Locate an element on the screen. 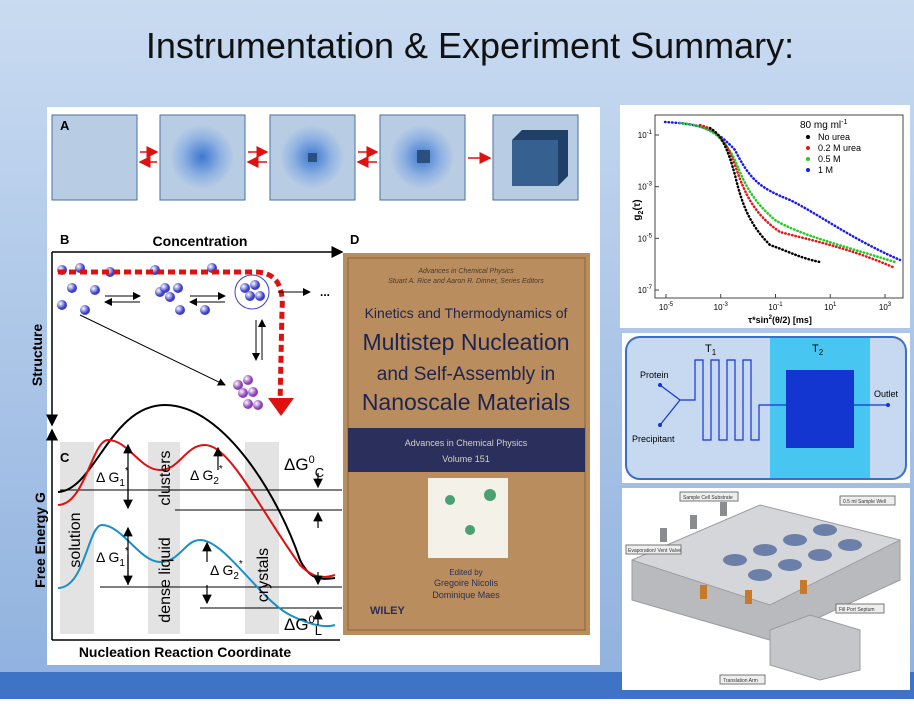  book-band-text: Advances in Chemical Physics is located at coordinates (466, 443).